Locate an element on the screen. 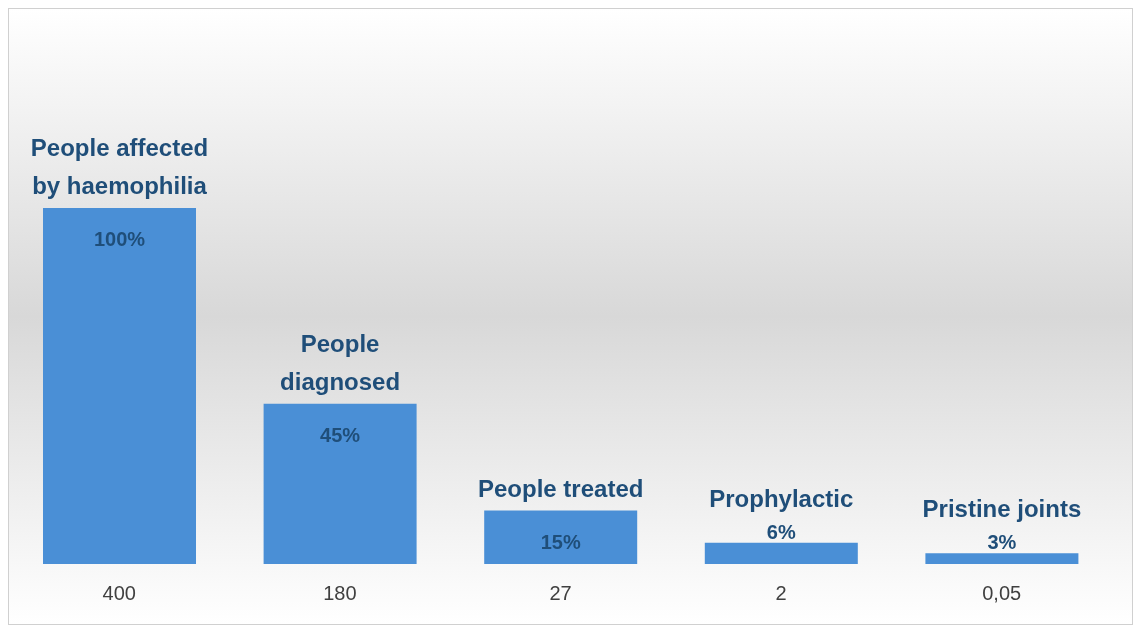 The image size is (1141, 633). data-label: 15% is located at coordinates (560, 541).